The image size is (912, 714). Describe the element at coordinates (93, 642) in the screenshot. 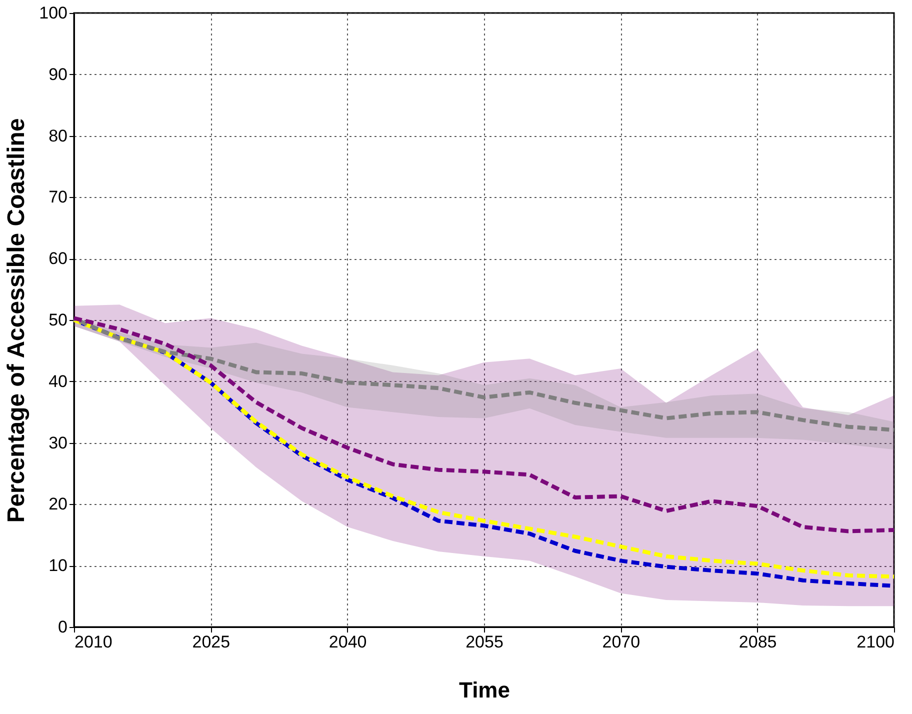

I see `x-tick-label: 2010` at that location.